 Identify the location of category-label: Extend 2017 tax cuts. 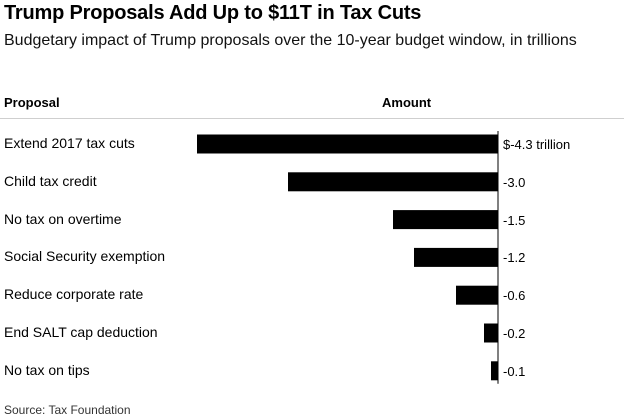
(69, 143).